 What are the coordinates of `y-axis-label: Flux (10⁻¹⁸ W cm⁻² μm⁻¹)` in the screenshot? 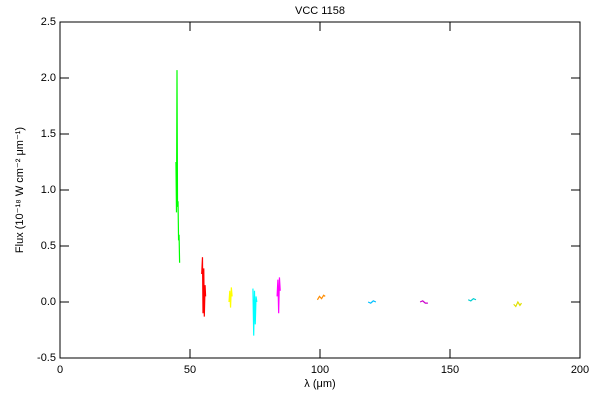 It's located at (20, 190).